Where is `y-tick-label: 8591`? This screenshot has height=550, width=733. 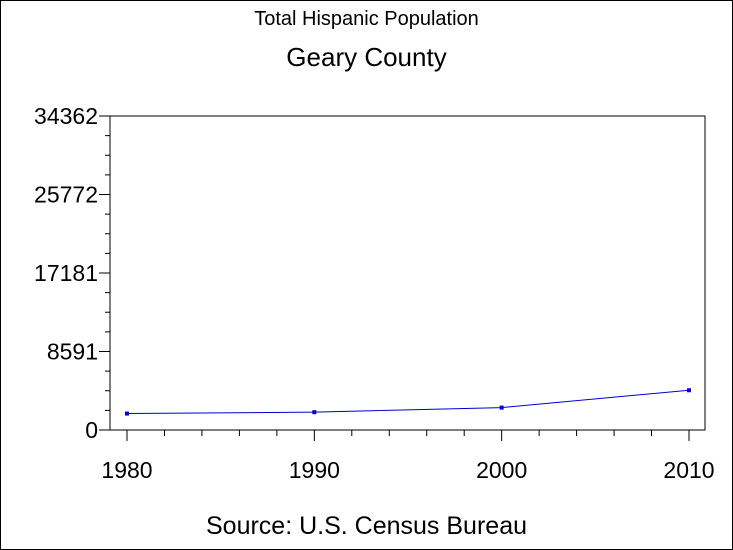
y-tick-label: 8591 is located at coordinates (72, 351).